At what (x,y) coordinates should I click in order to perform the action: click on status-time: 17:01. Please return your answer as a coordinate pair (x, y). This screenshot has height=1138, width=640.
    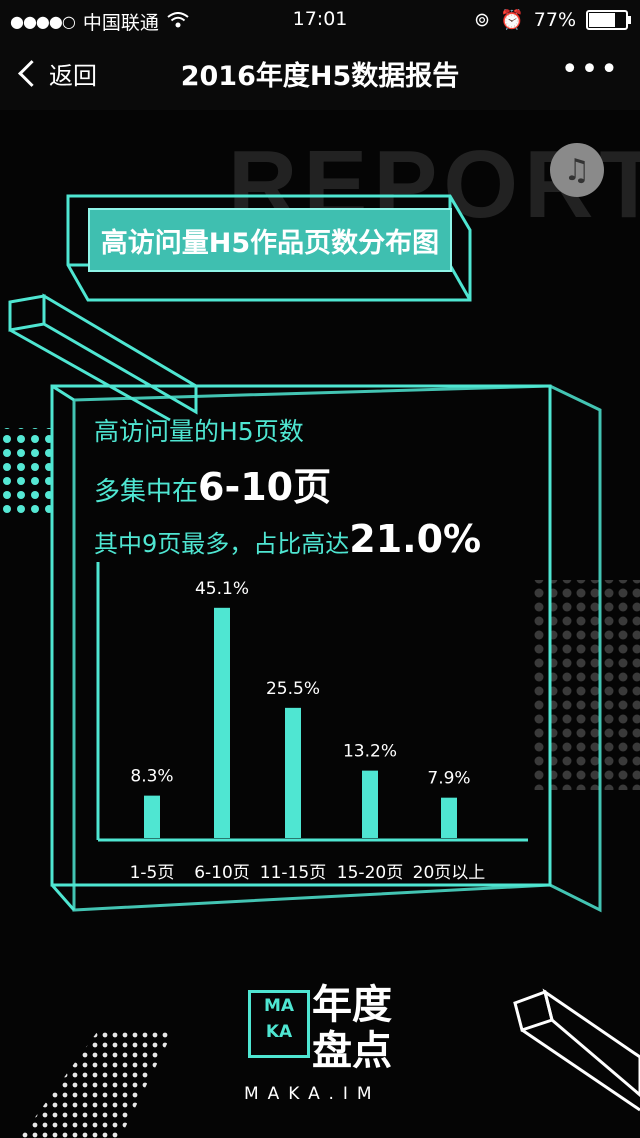
    Looking at the image, I should click on (320, 19).